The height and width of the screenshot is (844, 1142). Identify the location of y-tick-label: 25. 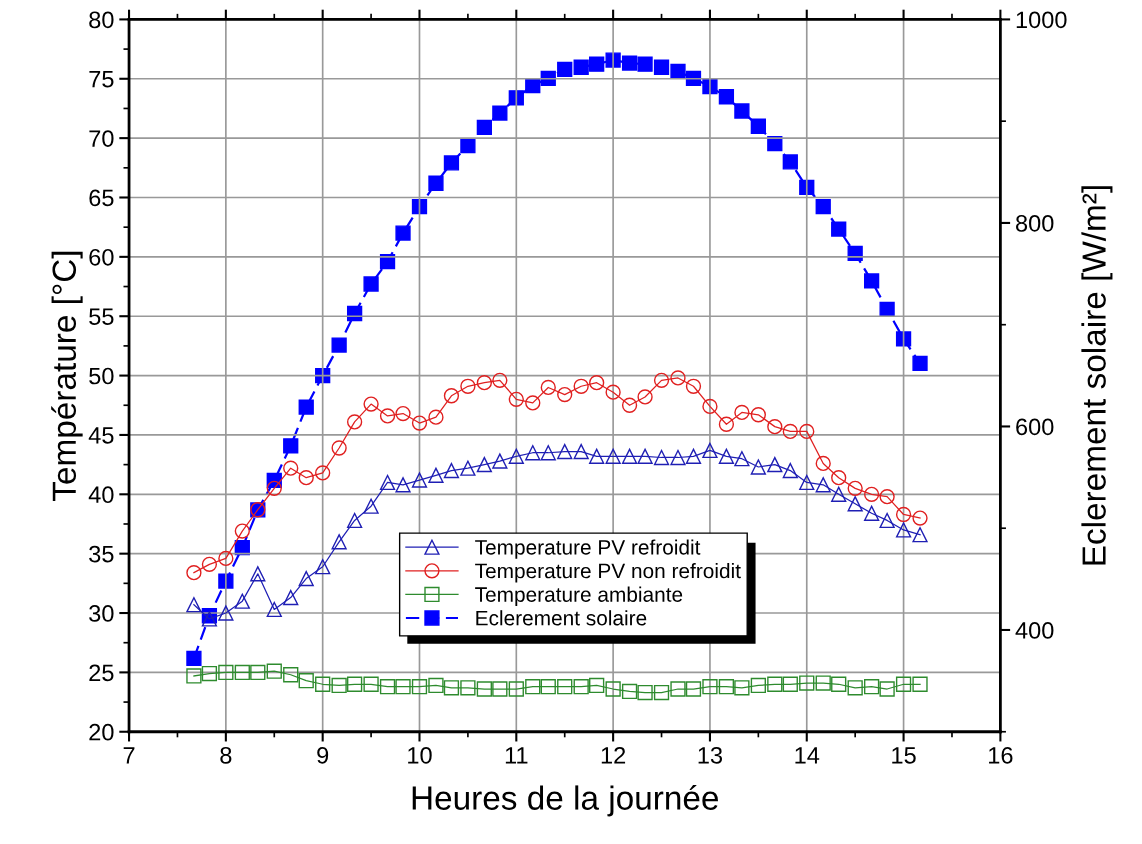
(101, 673).